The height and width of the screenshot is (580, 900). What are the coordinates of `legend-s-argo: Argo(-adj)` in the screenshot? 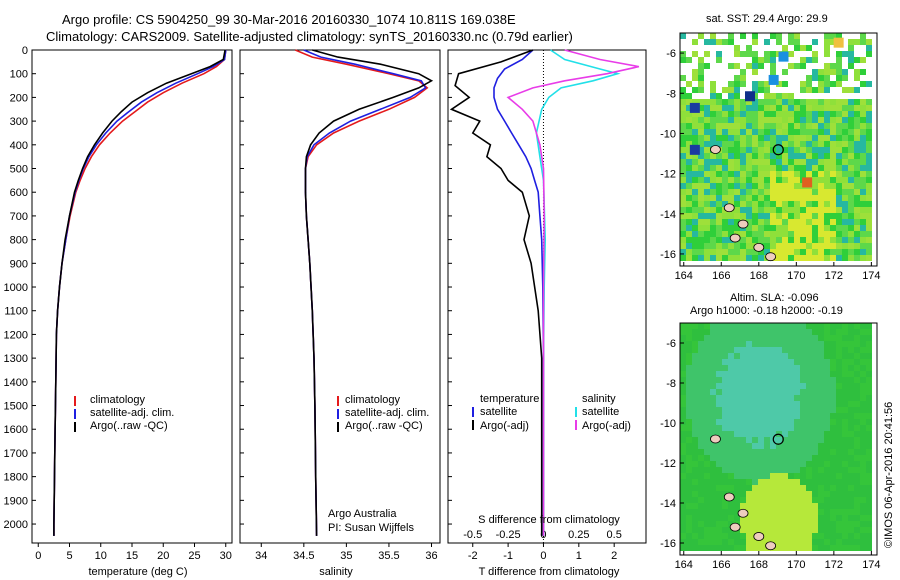 It's located at (606, 426).